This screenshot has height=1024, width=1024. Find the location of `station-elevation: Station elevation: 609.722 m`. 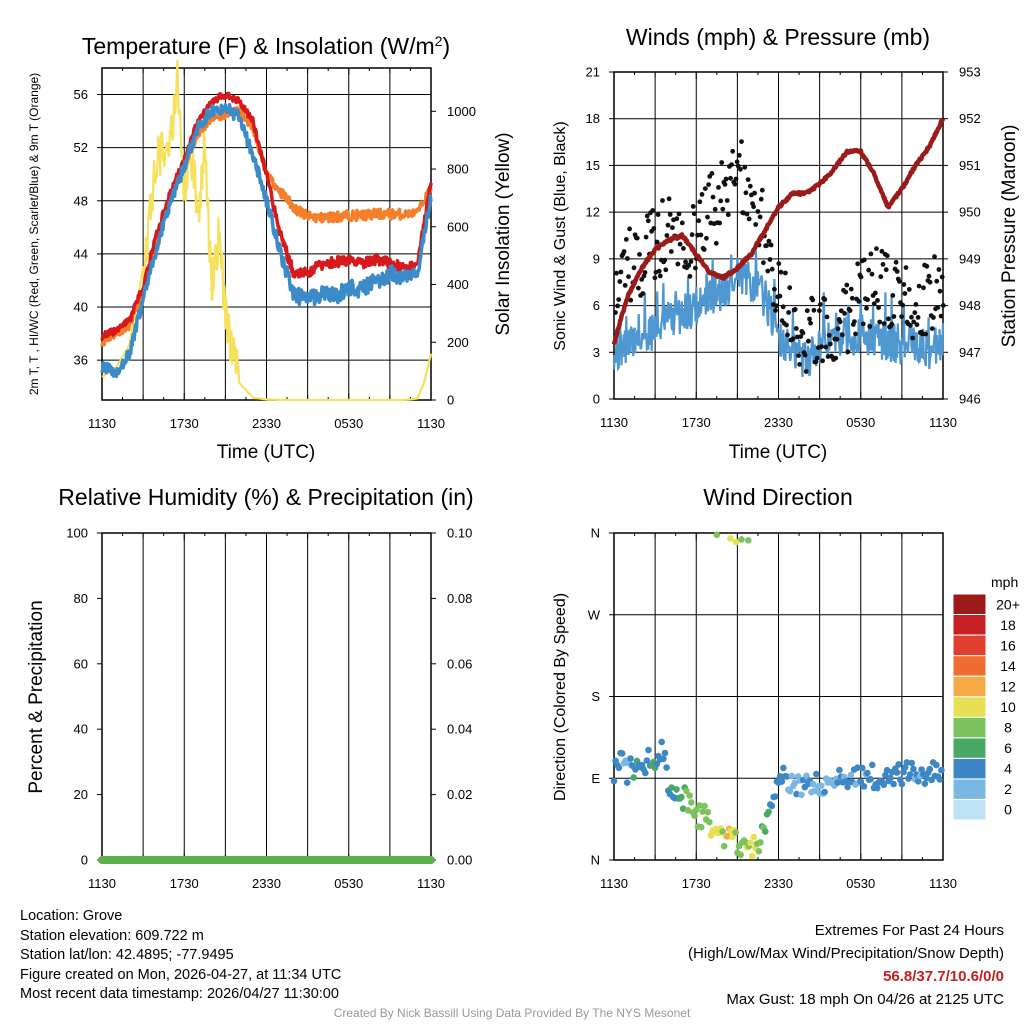

station-elevation: Station elevation: 609.722 m is located at coordinates (112, 935).